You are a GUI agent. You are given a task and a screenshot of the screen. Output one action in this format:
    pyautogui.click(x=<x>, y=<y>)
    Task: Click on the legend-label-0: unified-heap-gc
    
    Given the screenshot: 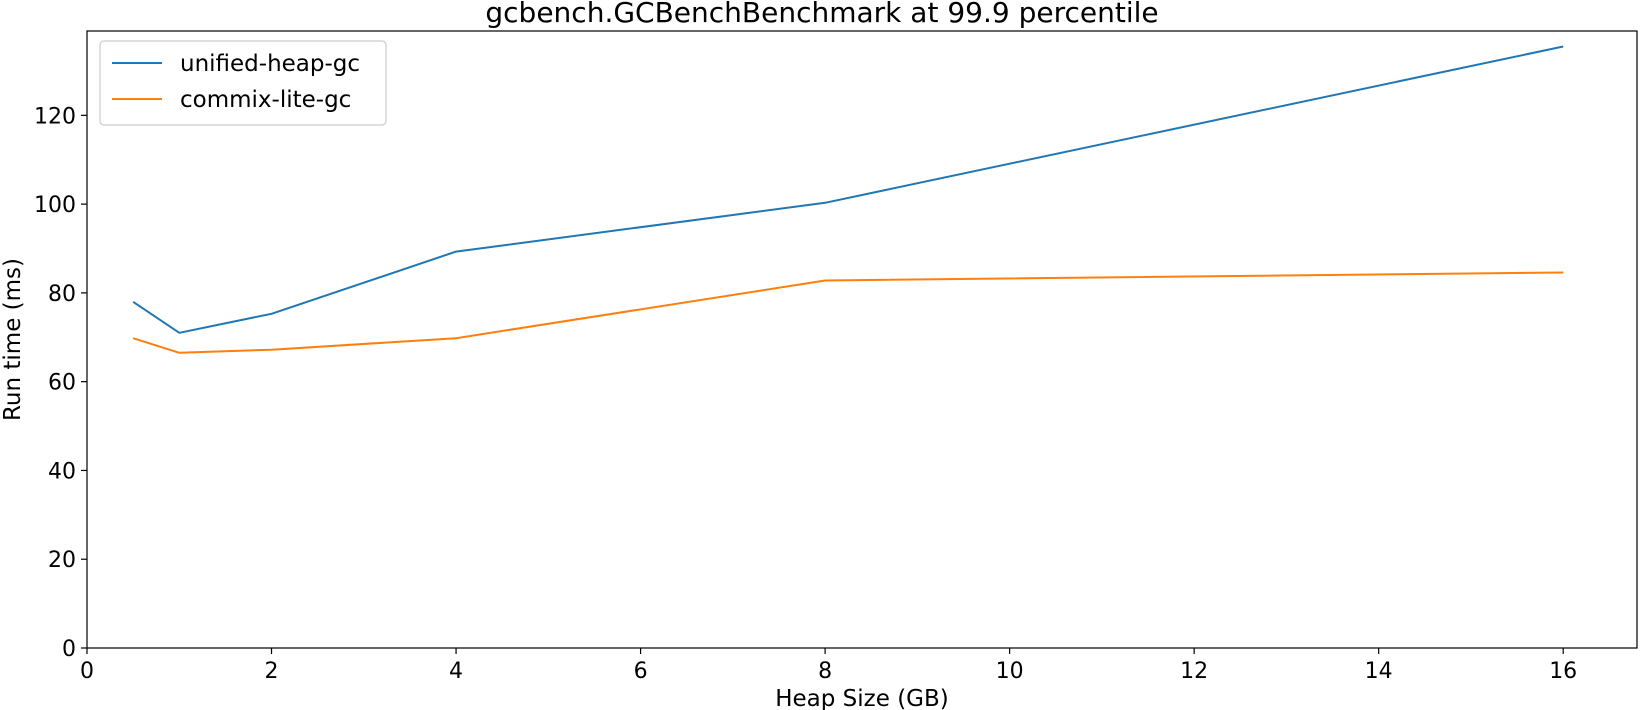 What is the action you would take?
    pyautogui.click(x=270, y=64)
    